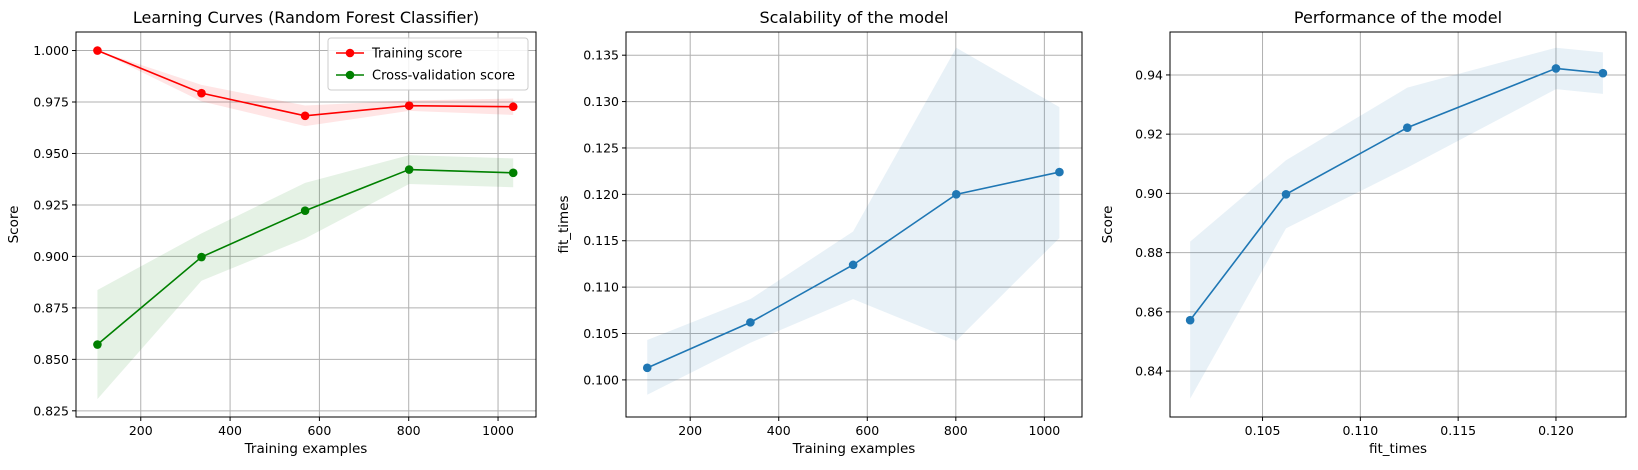 Image resolution: width=1638 pixels, height=470 pixels. What do you see at coordinates (51, 50) in the screenshot?
I see `y-tick-label: 1.000` at bounding box center [51, 50].